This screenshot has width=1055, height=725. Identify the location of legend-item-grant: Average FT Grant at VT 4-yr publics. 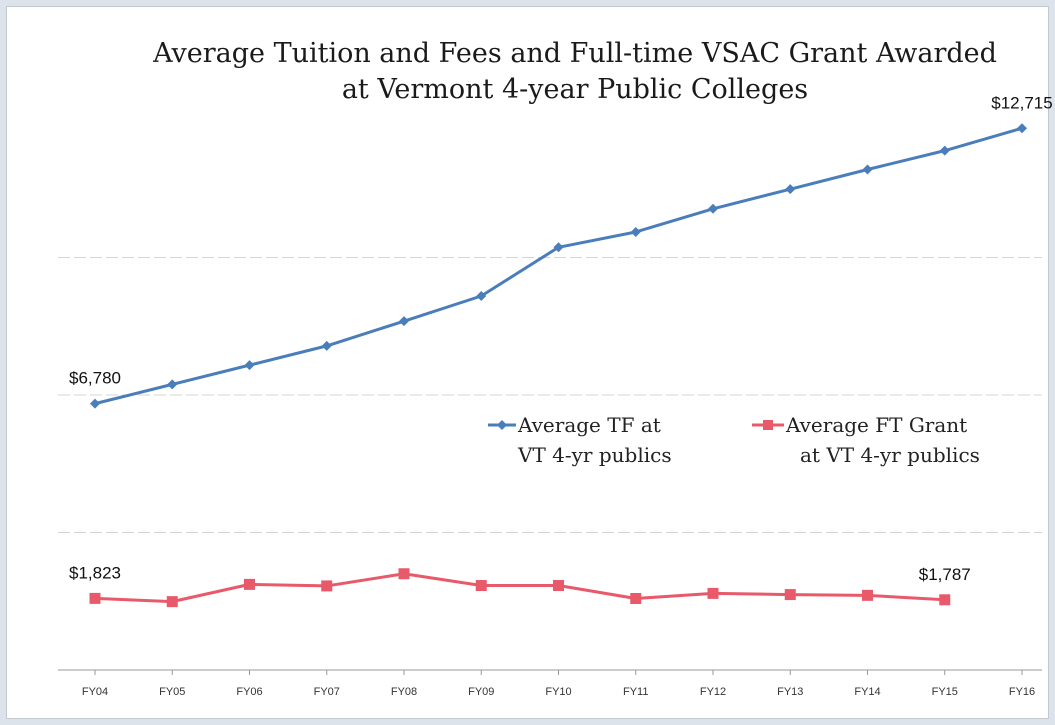
(866, 440).